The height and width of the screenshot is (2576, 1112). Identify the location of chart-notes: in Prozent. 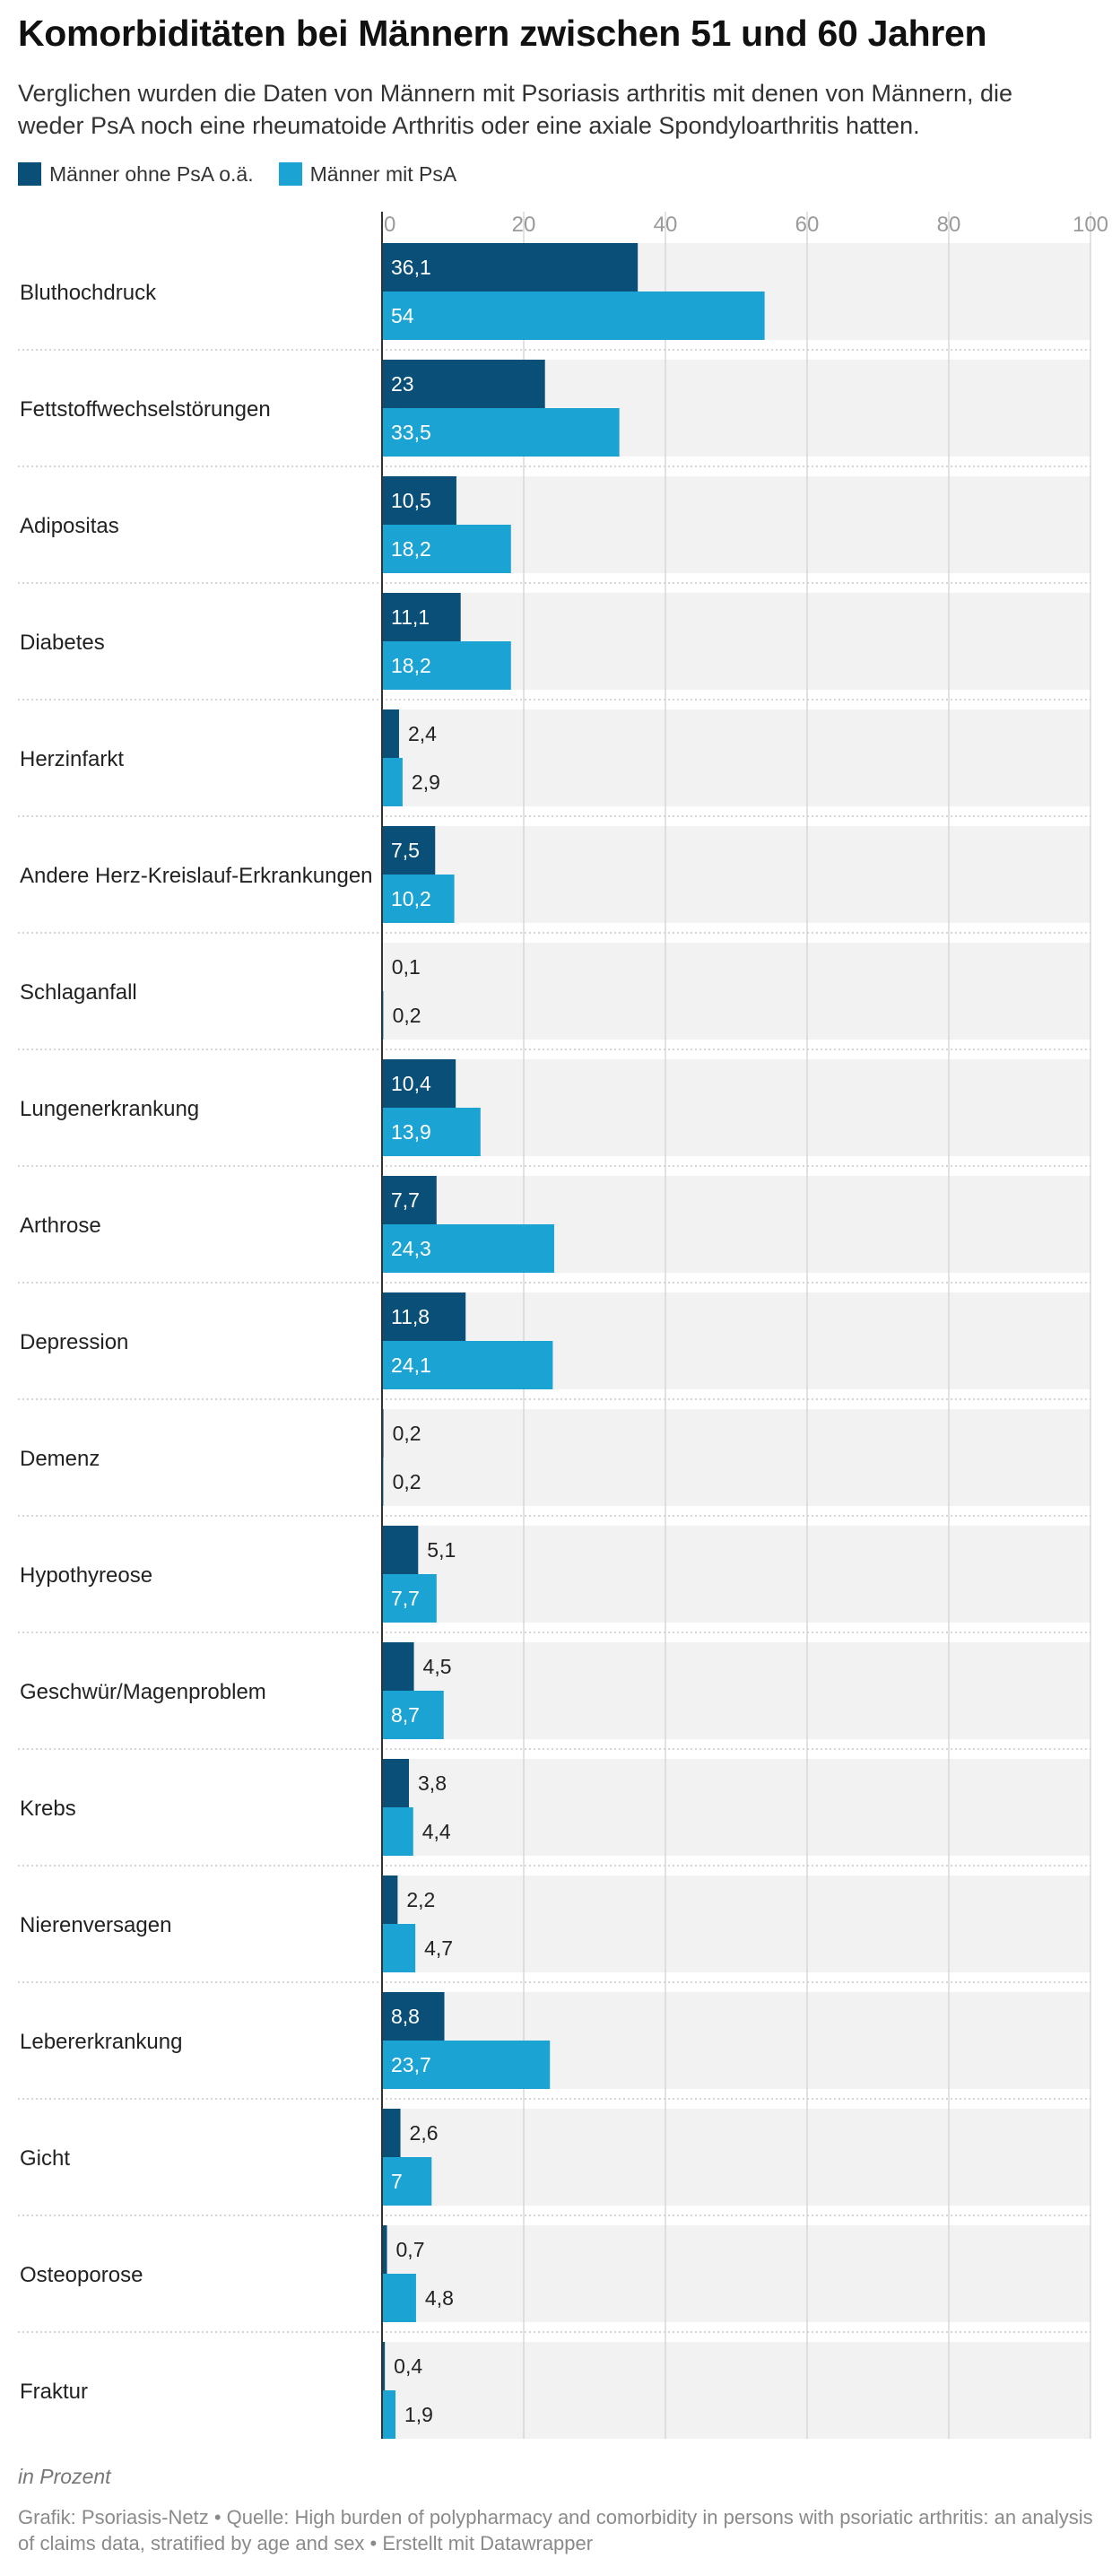
(64, 2476).